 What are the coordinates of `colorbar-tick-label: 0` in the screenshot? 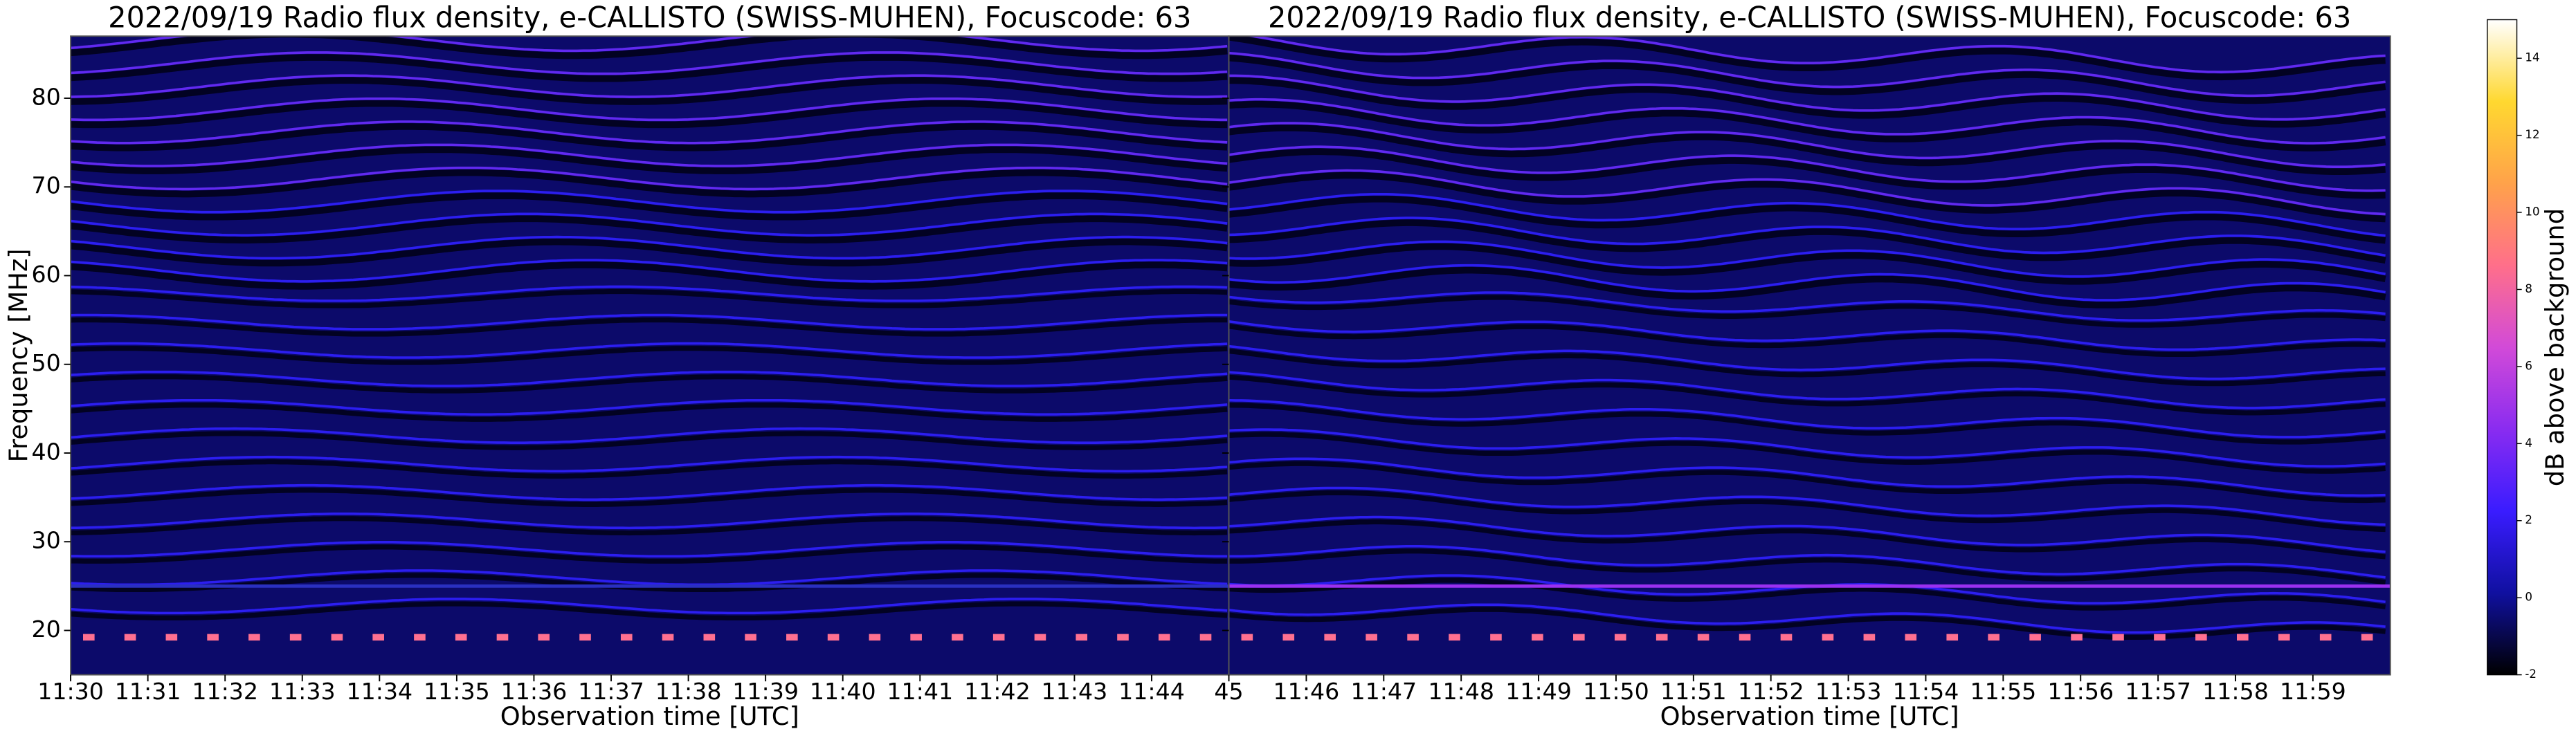 It's located at (2528, 597).